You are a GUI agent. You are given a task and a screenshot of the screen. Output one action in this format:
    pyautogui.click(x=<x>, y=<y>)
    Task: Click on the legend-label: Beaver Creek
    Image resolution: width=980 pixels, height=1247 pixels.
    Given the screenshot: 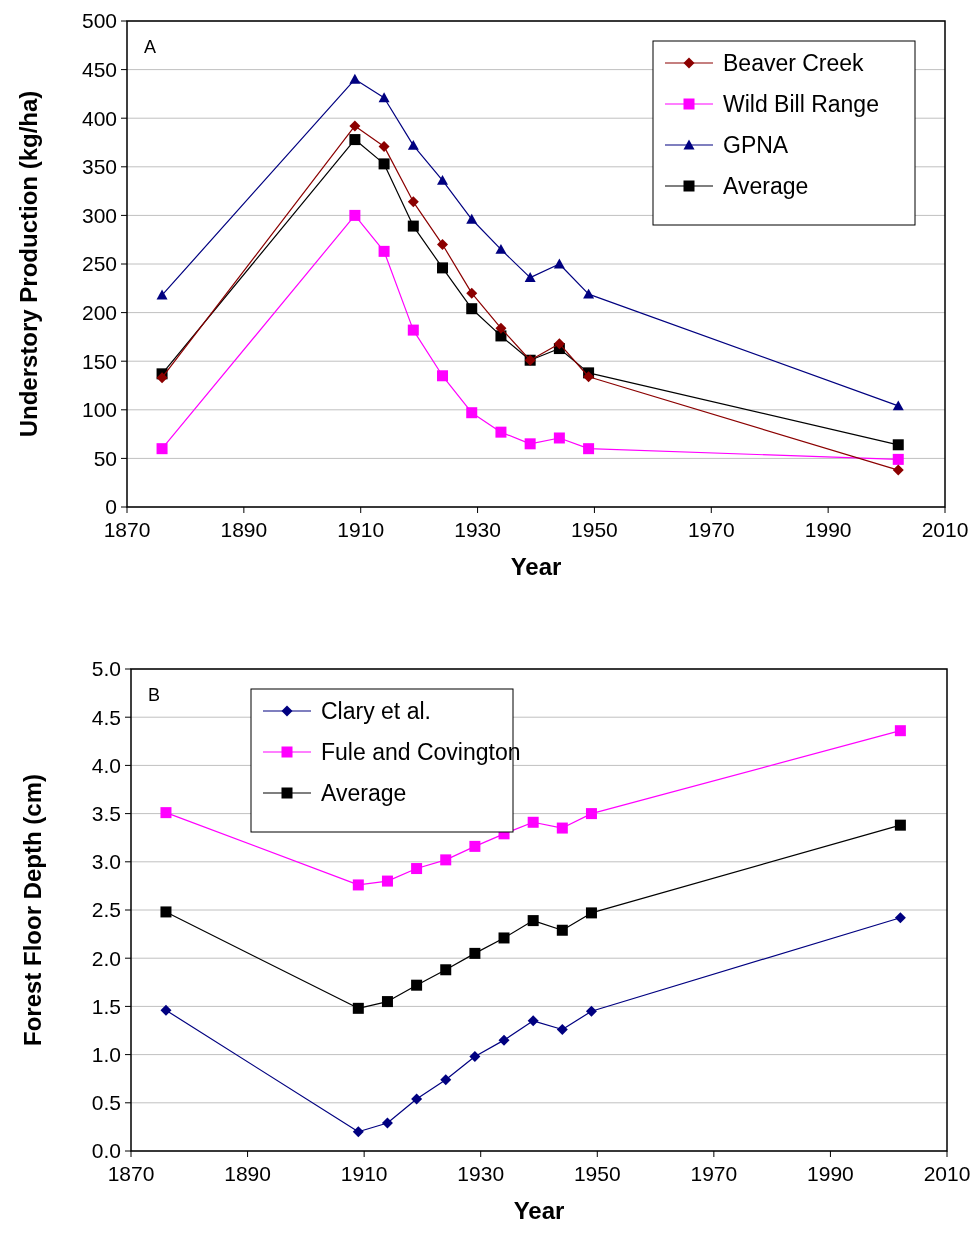 What is the action you would take?
    pyautogui.click(x=794, y=63)
    